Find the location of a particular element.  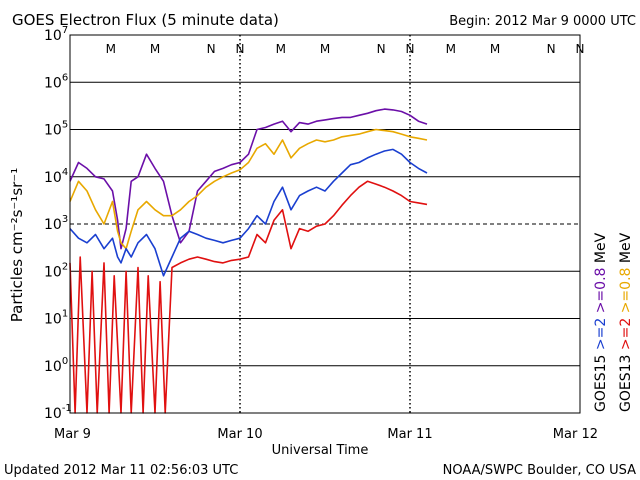

marker-4: M is located at coordinates (281, 49).